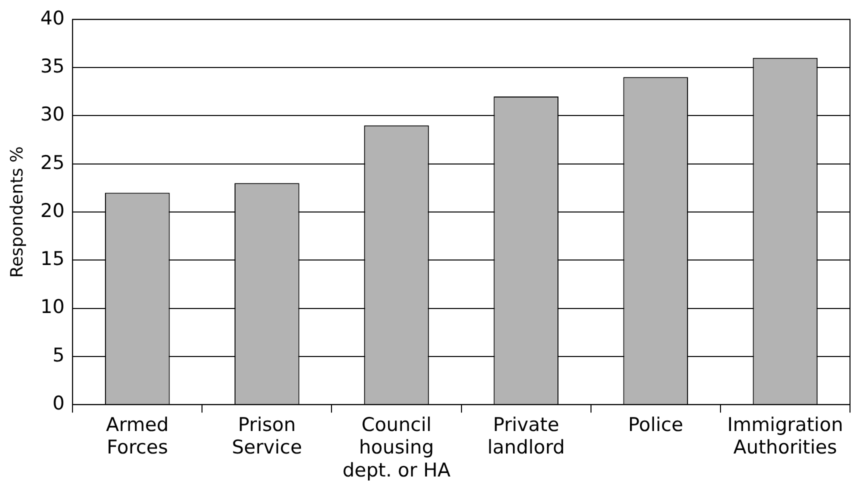 The width and height of the screenshot is (858, 489). Describe the element at coordinates (656, 425) in the screenshot. I see `x-tick-label: Police` at that location.